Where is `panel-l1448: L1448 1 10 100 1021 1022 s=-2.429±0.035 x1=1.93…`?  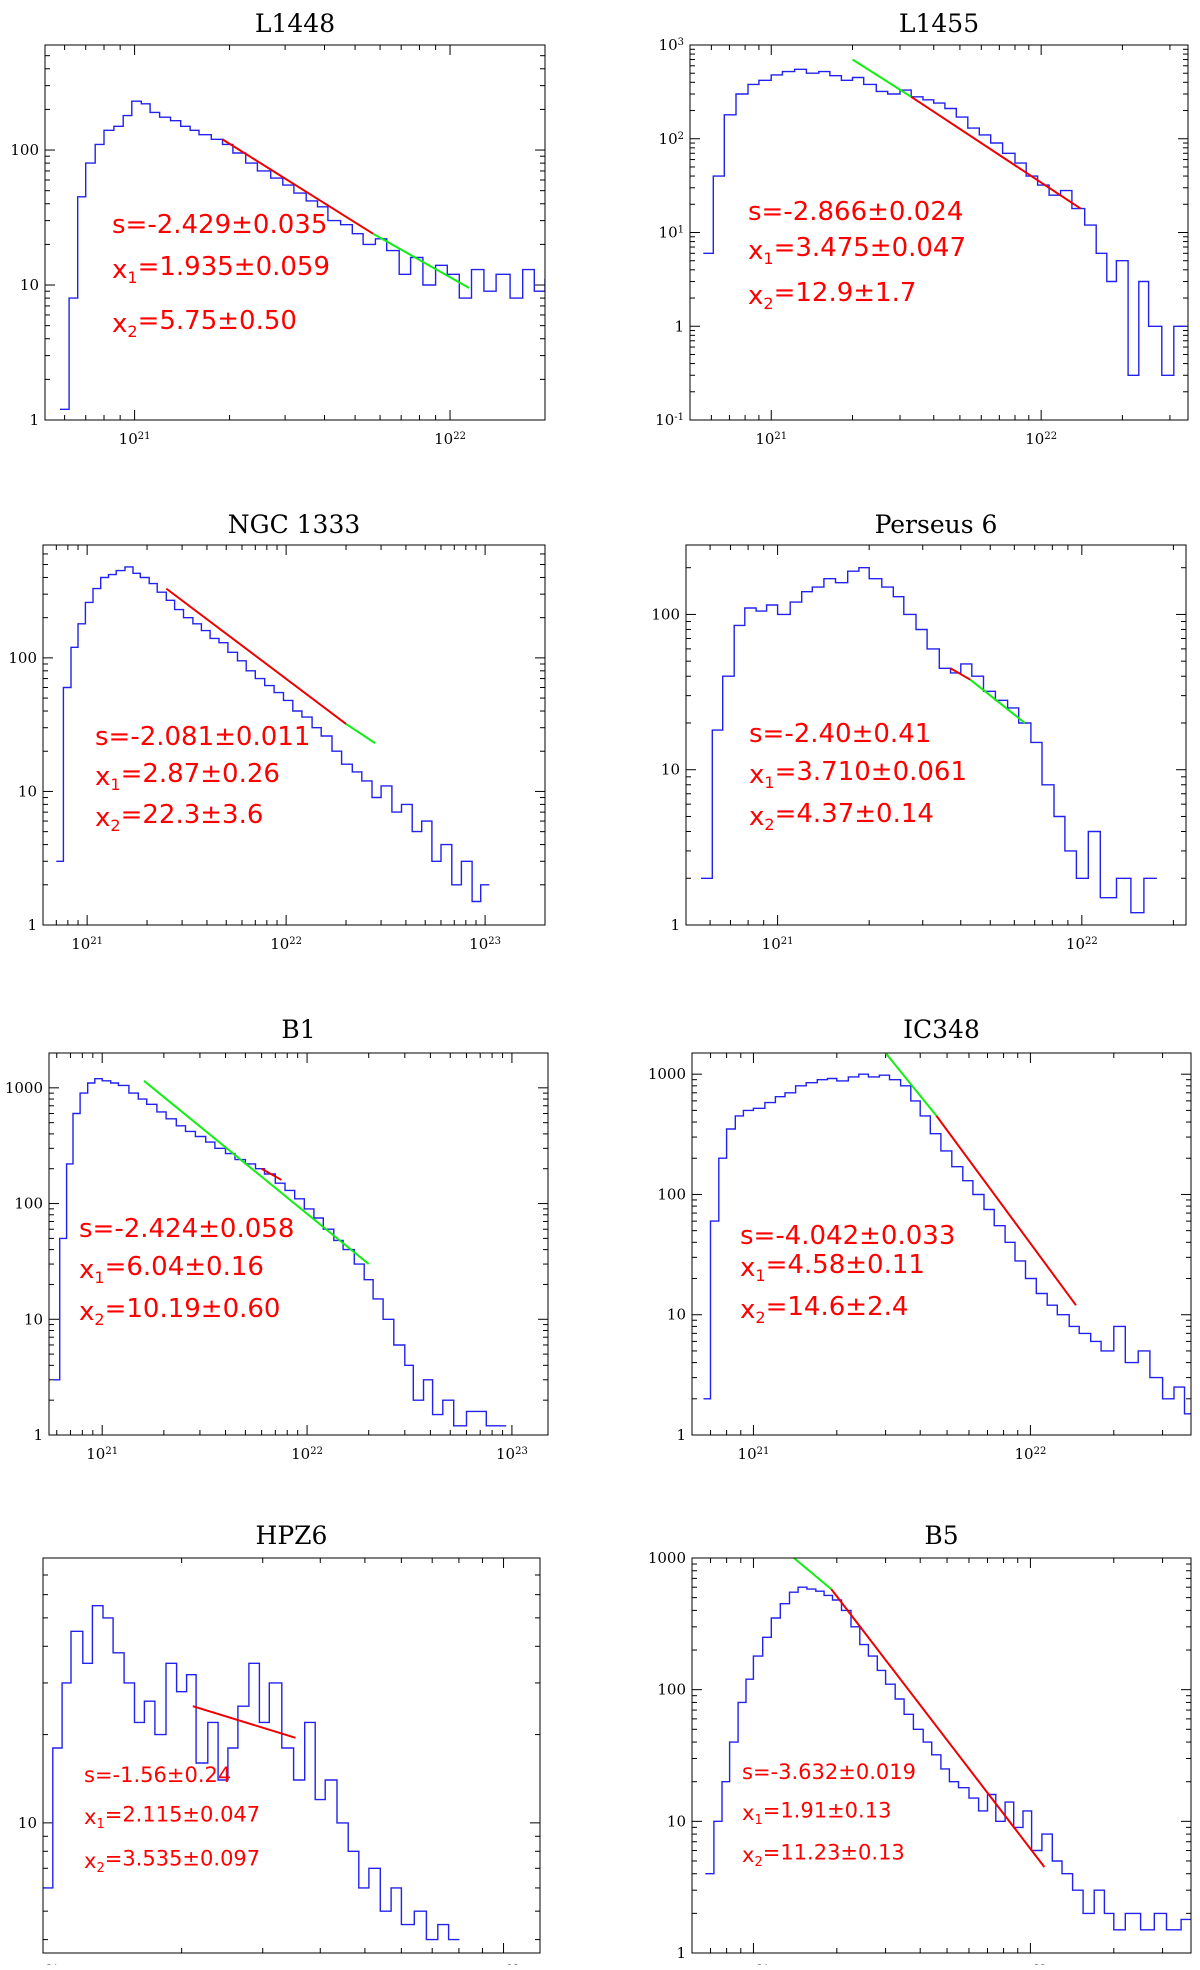
panel-l1448: L1448 1 10 100 1021 1022 s=-2.429±0.035 x1=1.93… is located at coordinates (278, 228).